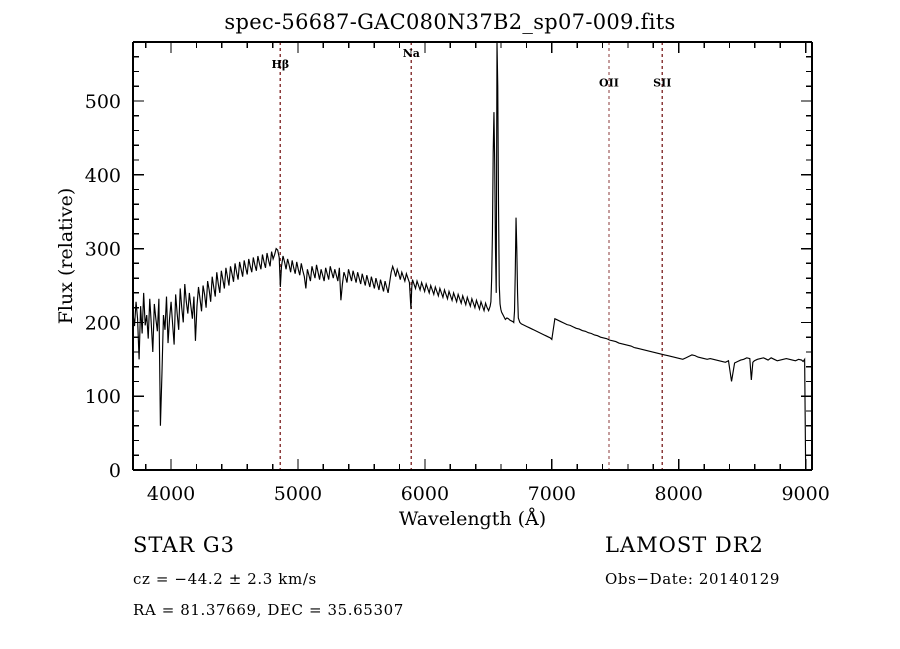 The height and width of the screenshot is (649, 900). I want to click on y-tick-label: 200, so click(103, 323).